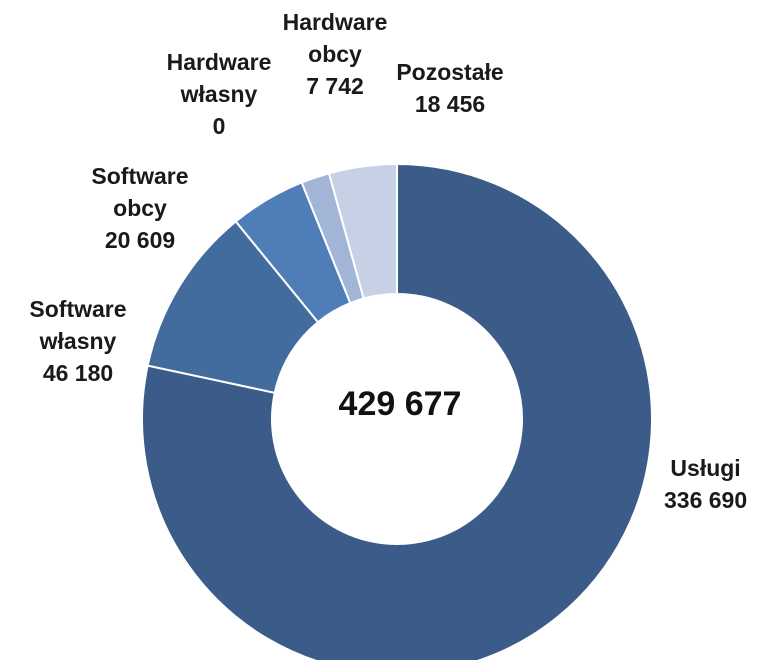  I want to click on label-software-wlasny: Software własny 46 180, so click(78, 341).